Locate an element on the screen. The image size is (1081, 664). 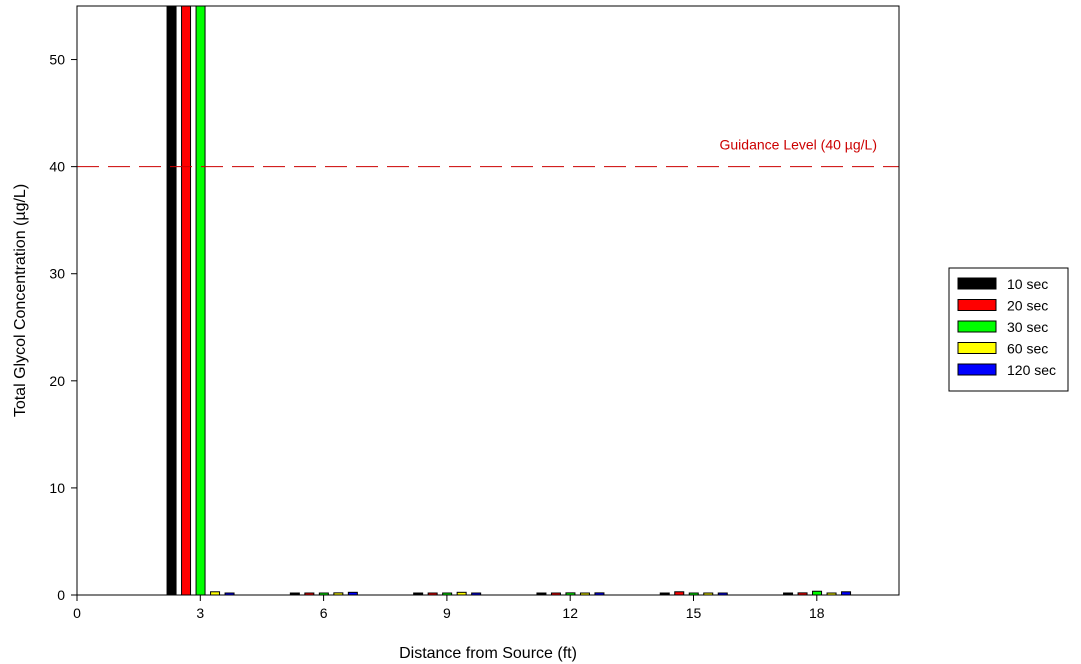
x-tick-label-6: 6 is located at coordinates (324, 613).